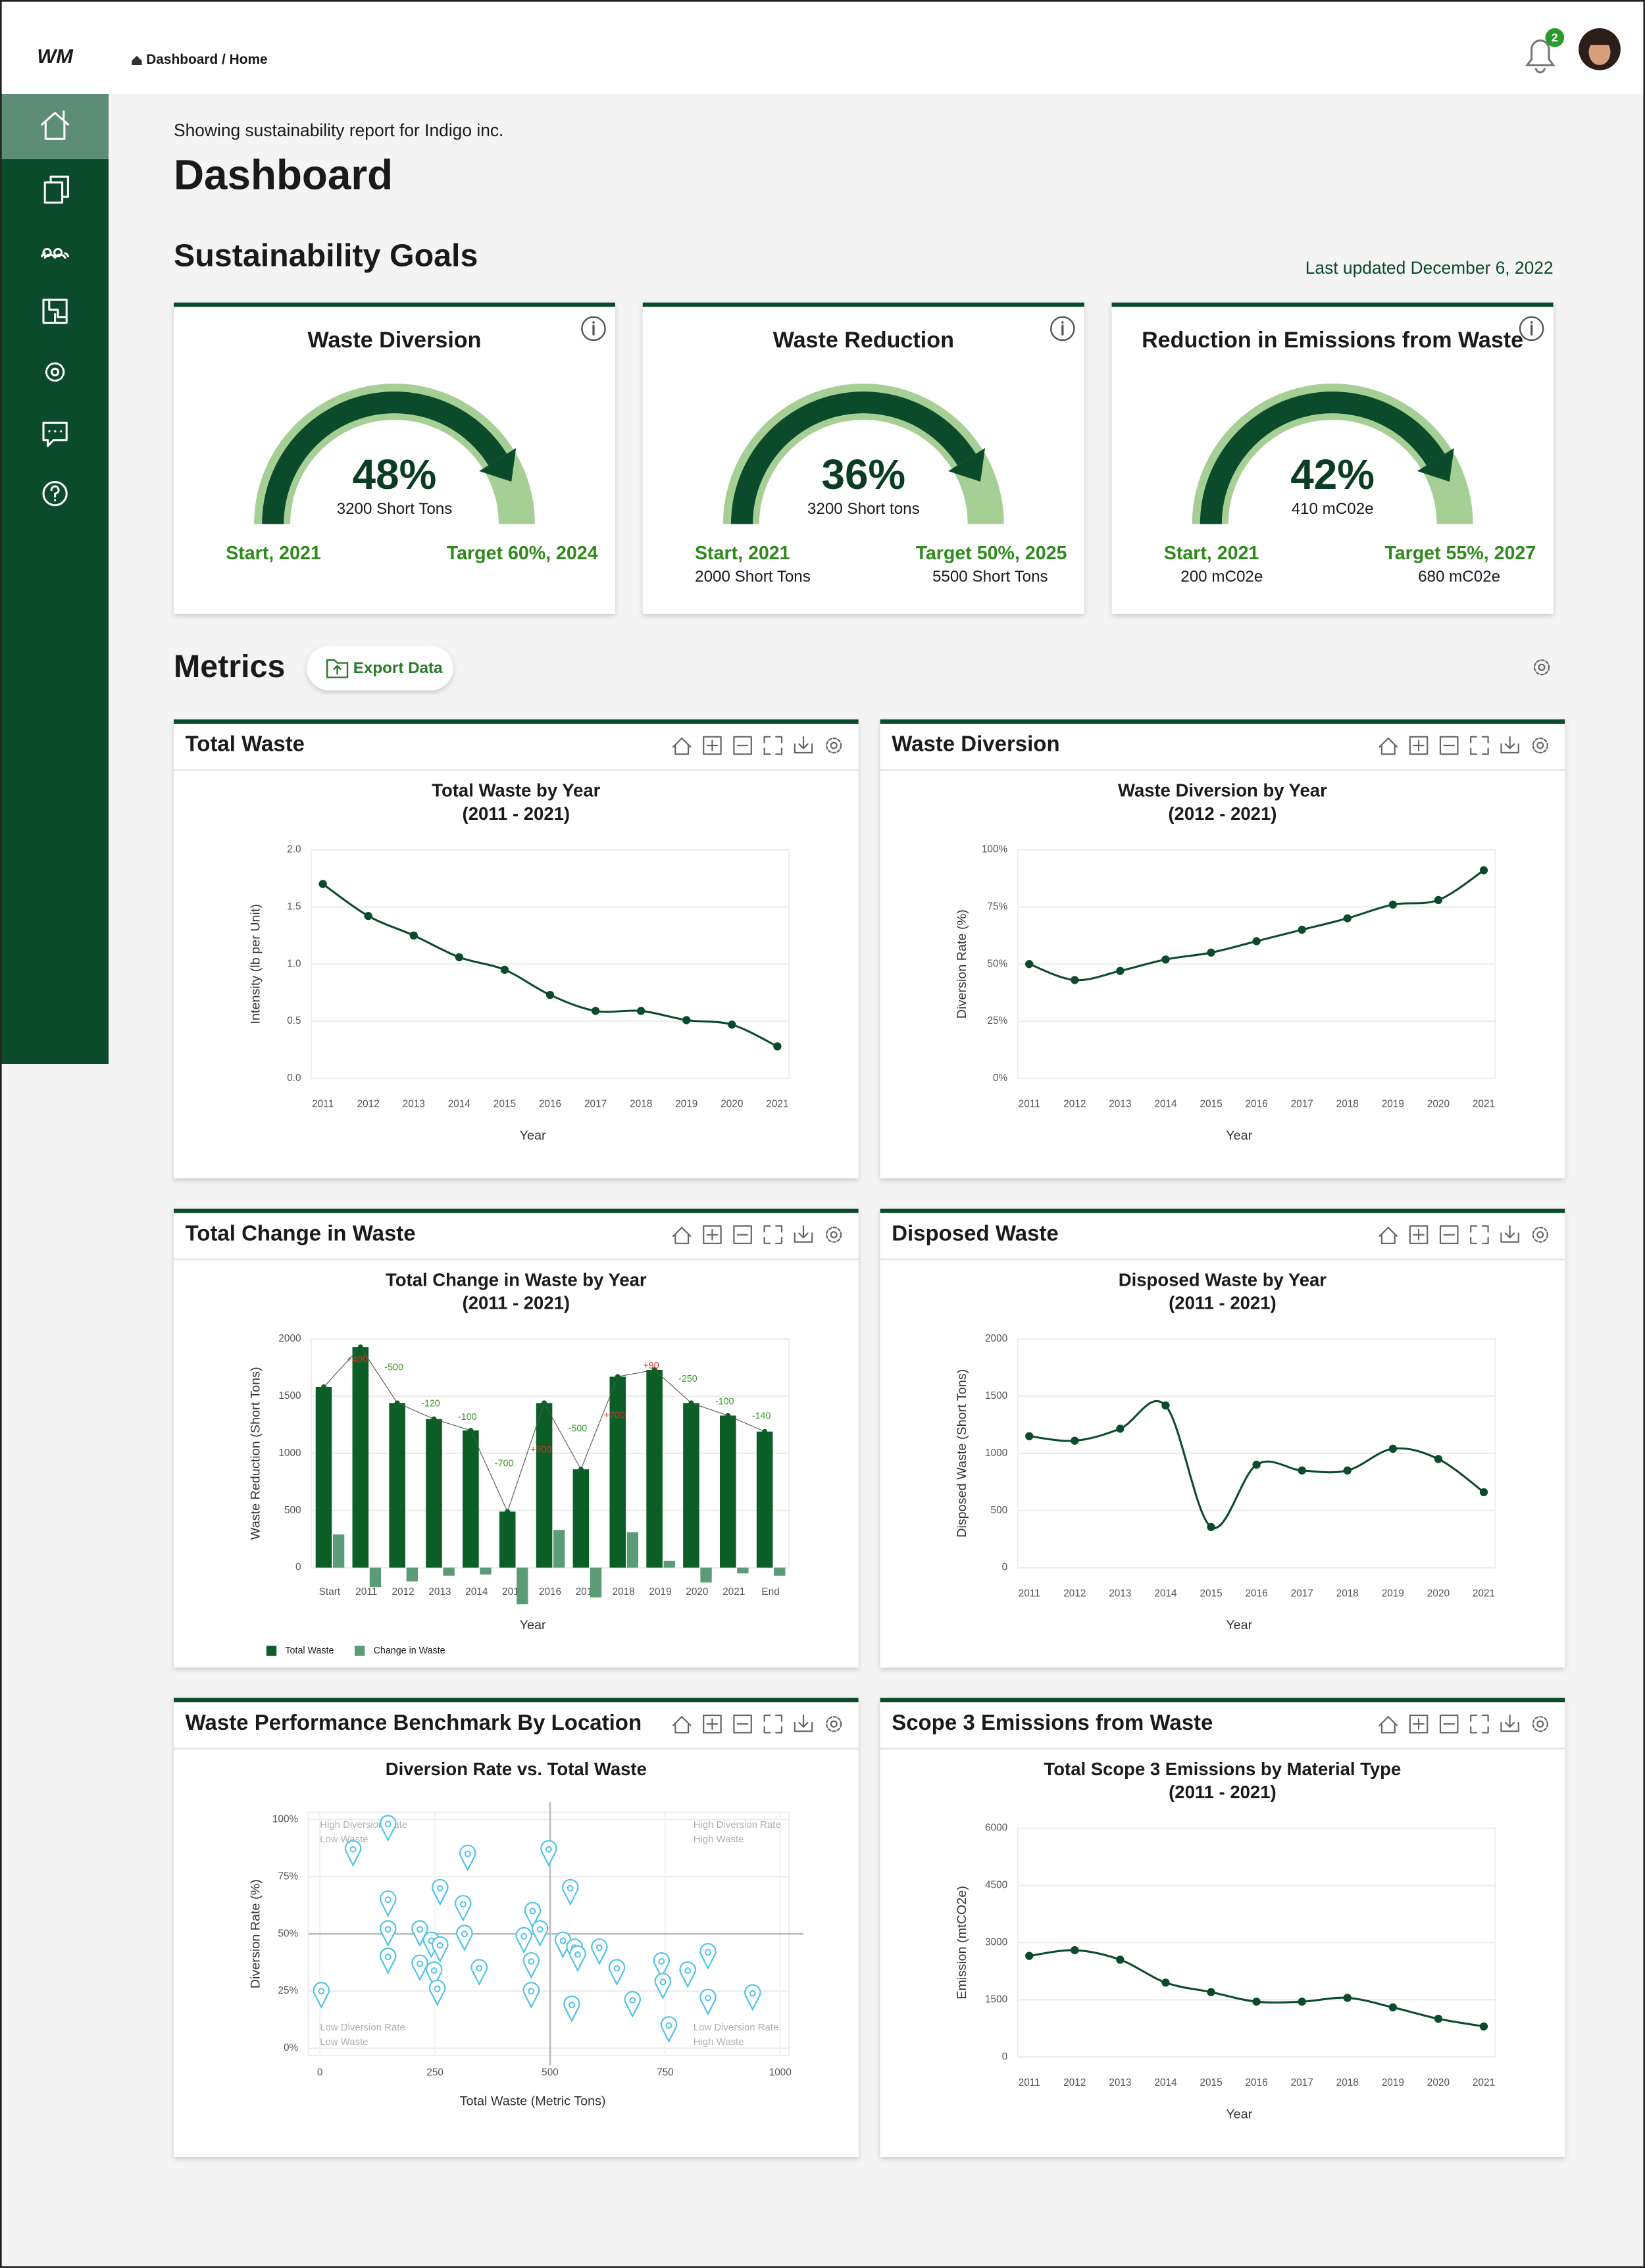  Describe the element at coordinates (1555, 37) in the screenshot. I see `badge-count: 2` at that location.